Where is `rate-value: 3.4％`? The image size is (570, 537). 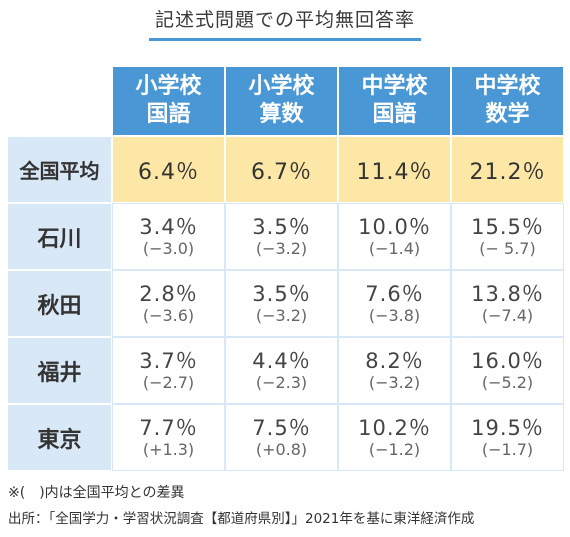 rate-value: 3.4％ is located at coordinates (168, 226).